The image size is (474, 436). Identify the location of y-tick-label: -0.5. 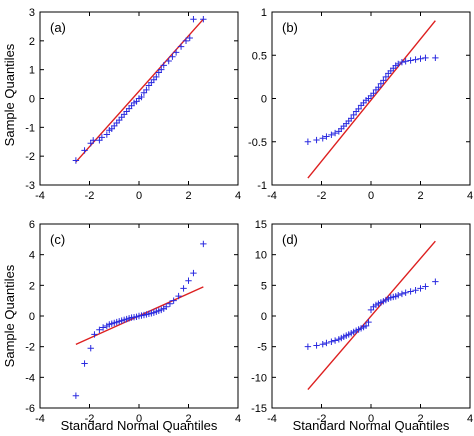
(257, 143).